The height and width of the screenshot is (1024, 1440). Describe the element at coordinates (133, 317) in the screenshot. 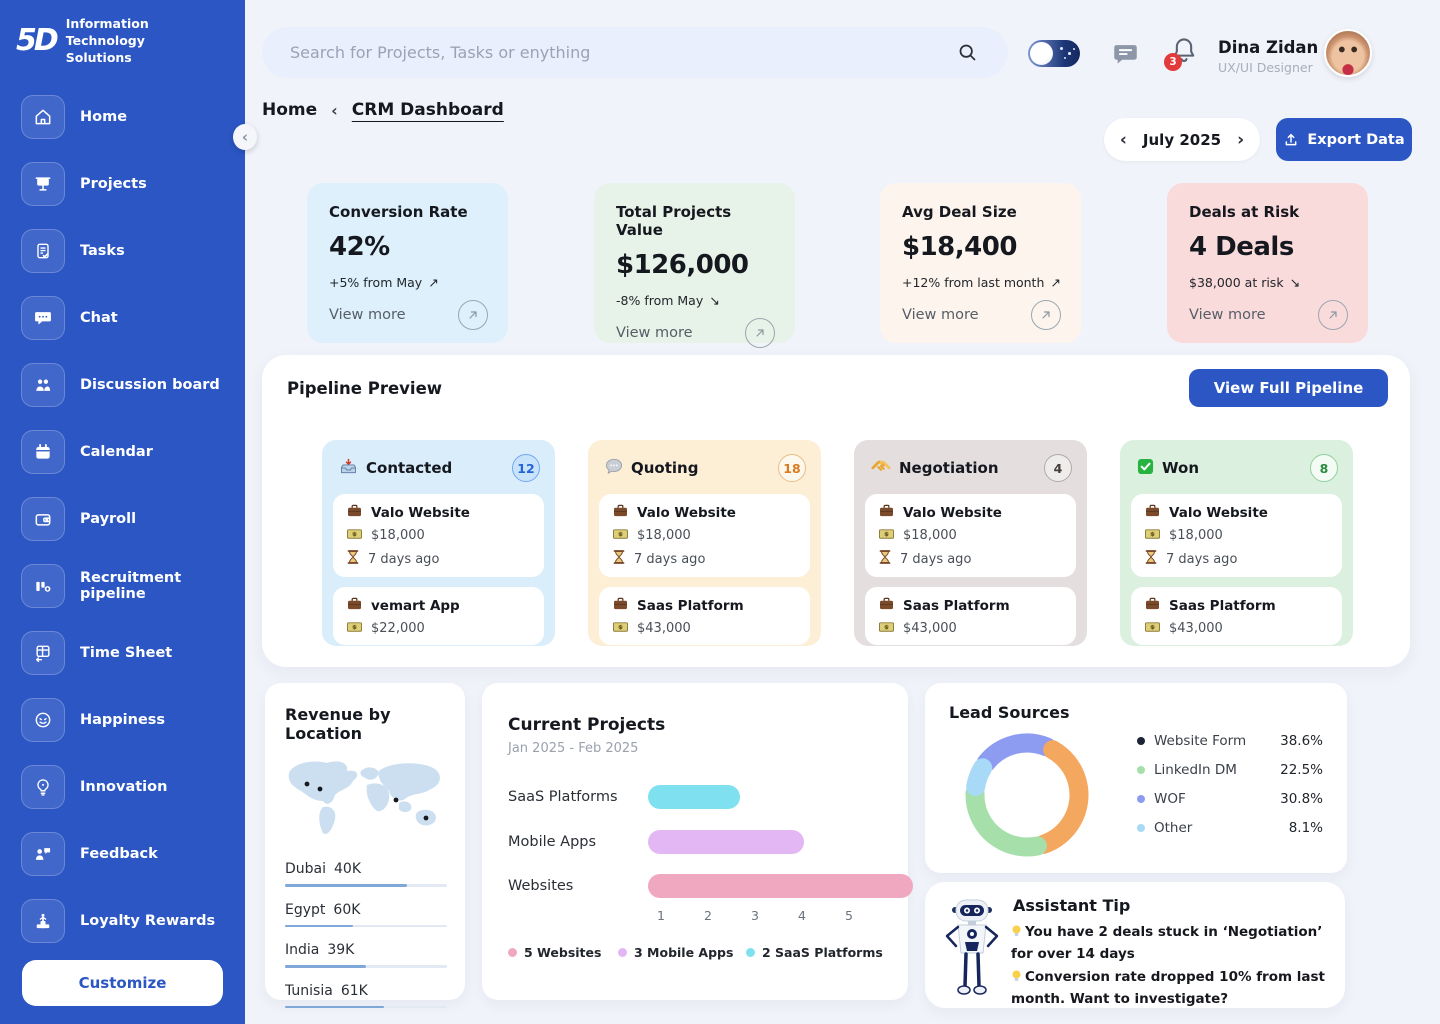

I see `sidebar-item-chat: Chat` at that location.